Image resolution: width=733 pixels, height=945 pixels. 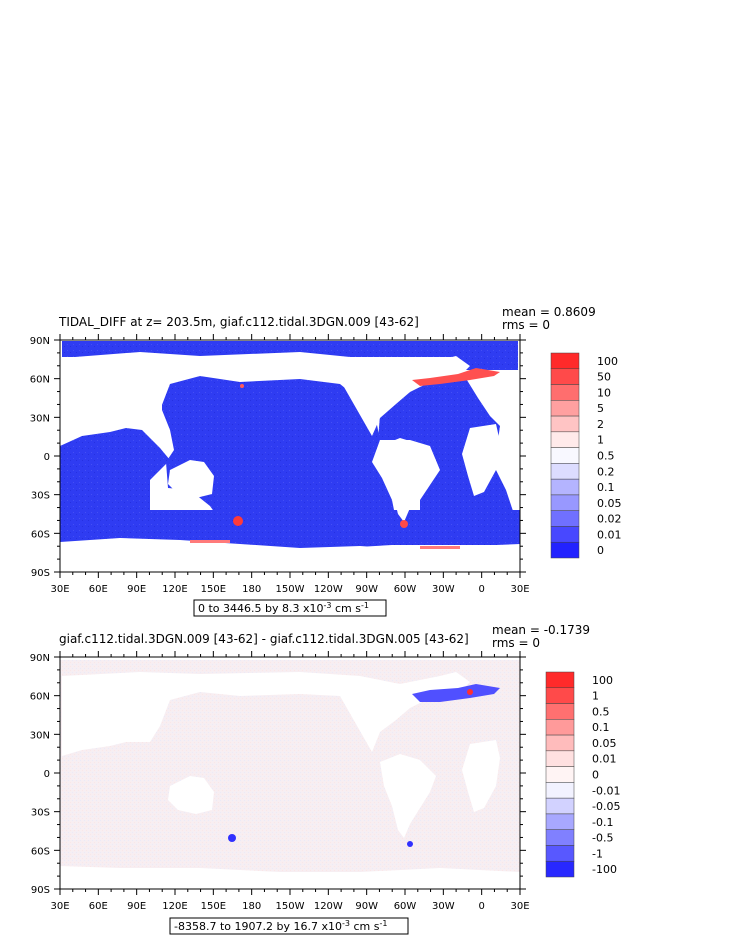 What do you see at coordinates (456, 693) in the screenshot?
I see `bottom-hotspot-north-atlantic` at bounding box center [456, 693].